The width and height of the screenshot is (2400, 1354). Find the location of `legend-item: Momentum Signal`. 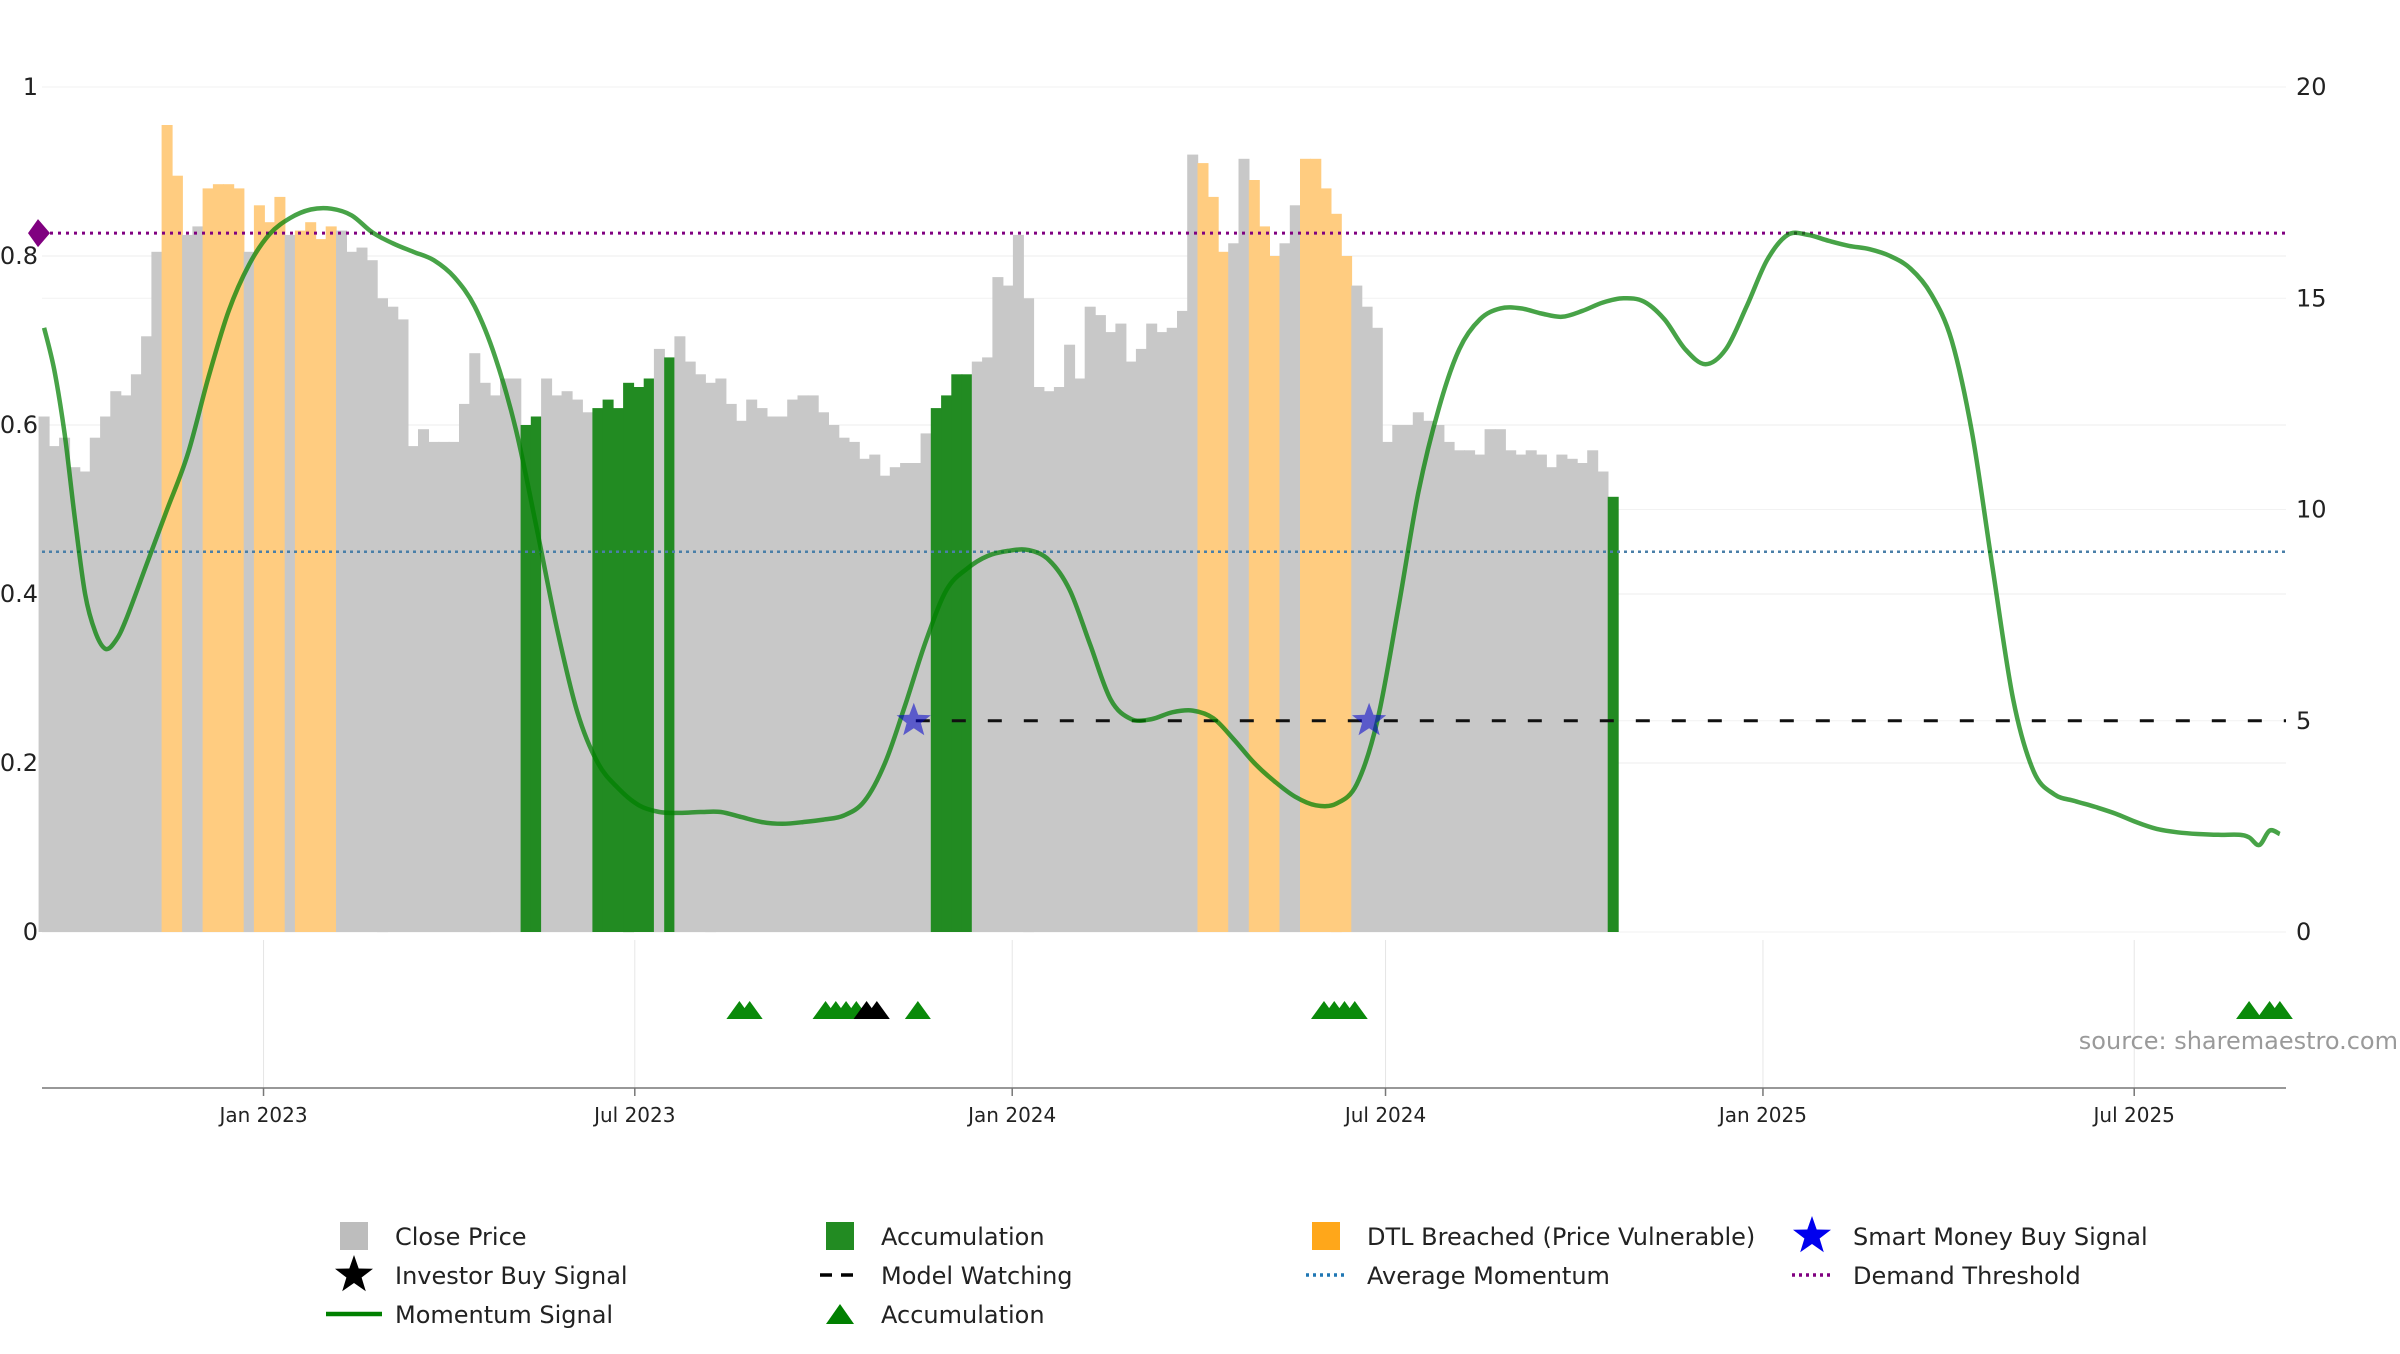

legend-item: Momentum Signal is located at coordinates (469, 1315).